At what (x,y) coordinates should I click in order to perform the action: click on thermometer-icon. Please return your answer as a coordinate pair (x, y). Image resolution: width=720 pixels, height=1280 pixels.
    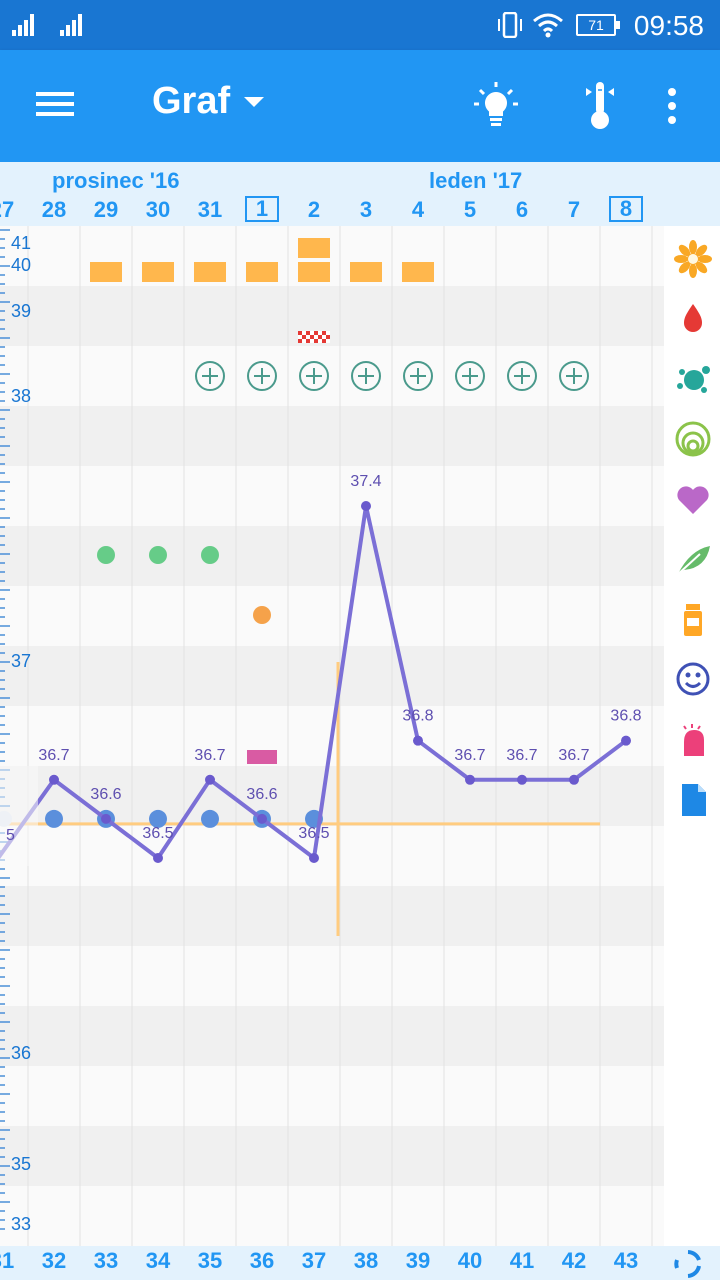
    Looking at the image, I should click on (600, 106).